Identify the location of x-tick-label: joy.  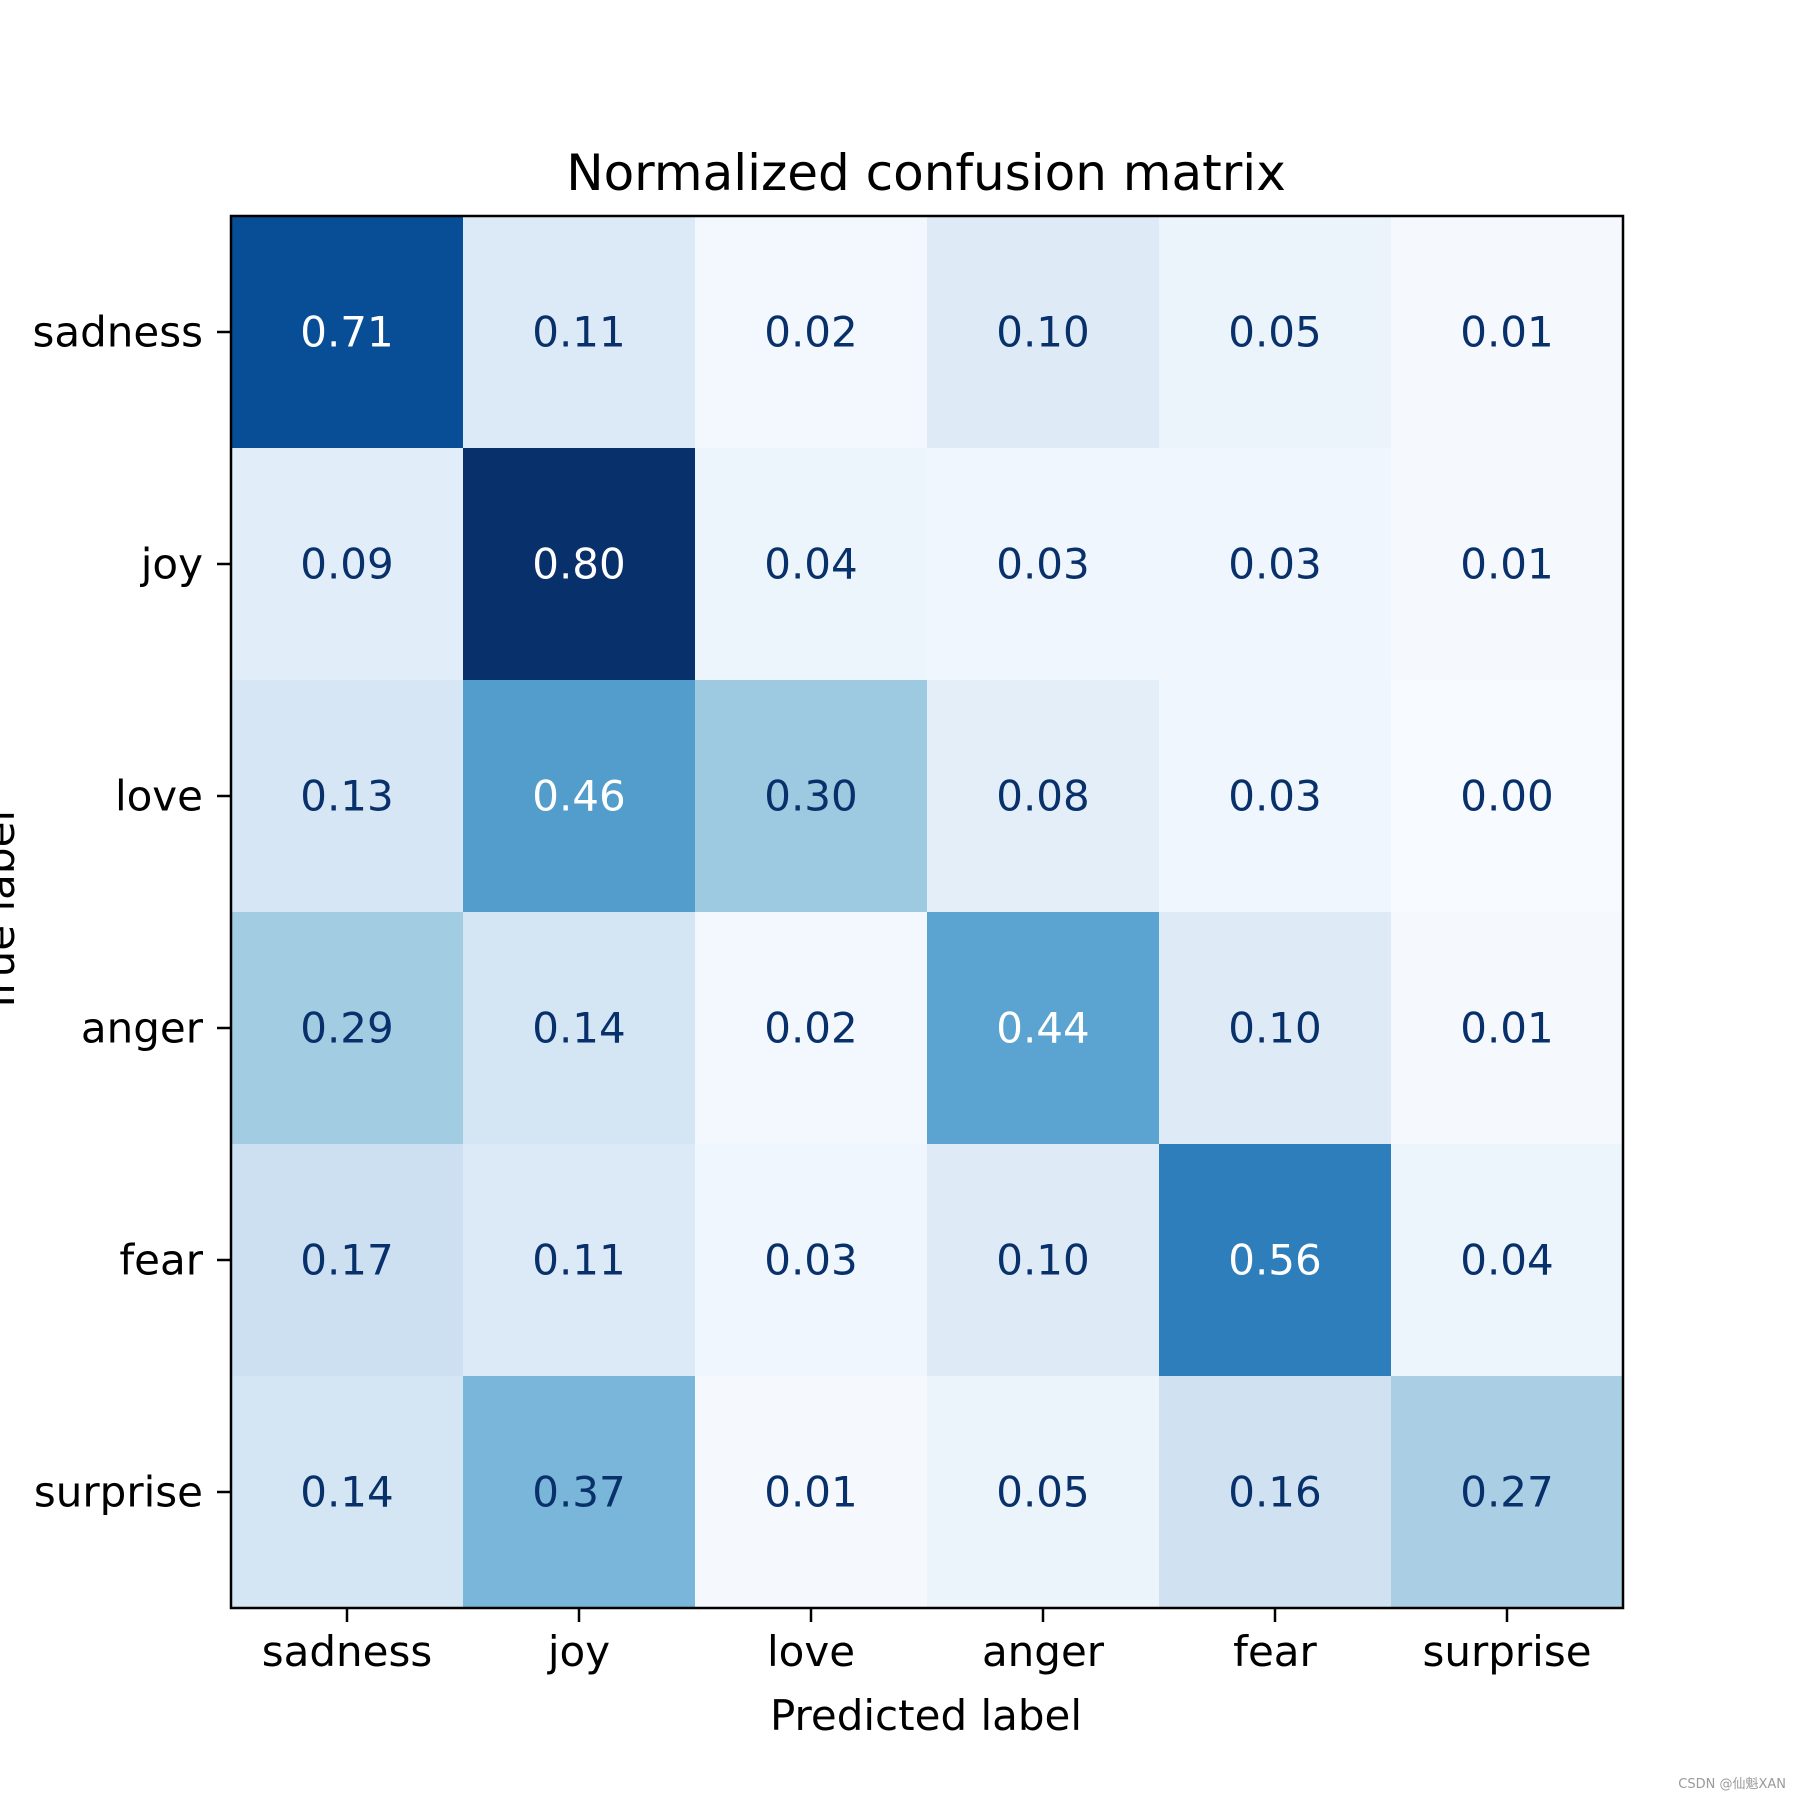
(578, 1651).